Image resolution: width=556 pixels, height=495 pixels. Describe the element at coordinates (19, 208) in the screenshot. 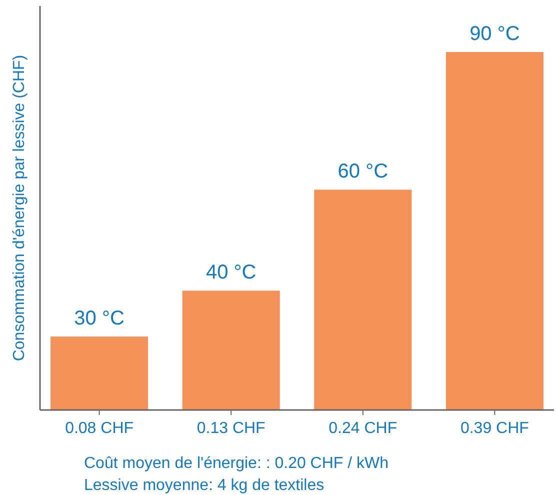

I see `y-axis-title: Consommation d'énergie par lessive (CHF)` at that location.